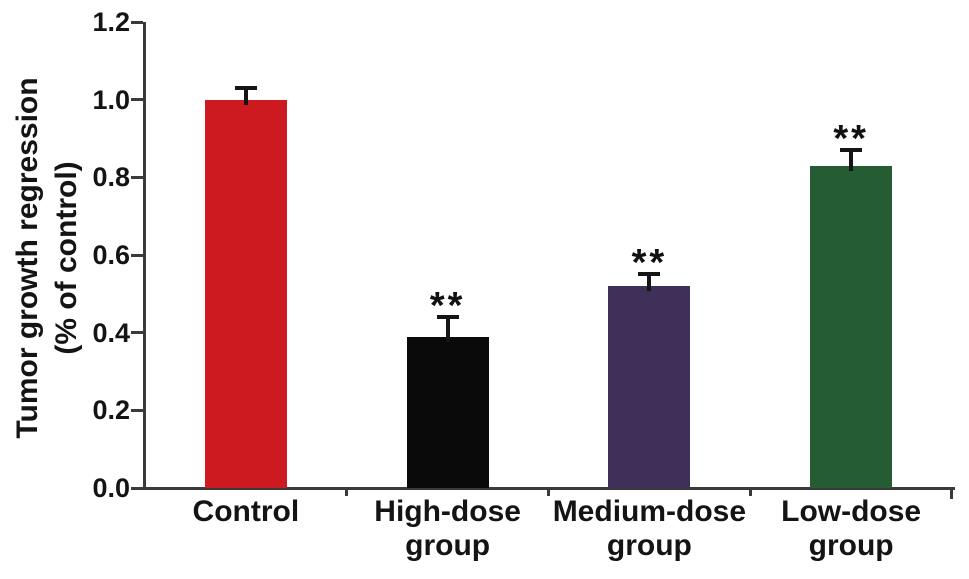  Describe the element at coordinates (111, 410) in the screenshot. I see `y-tick-label: 0.2` at that location.